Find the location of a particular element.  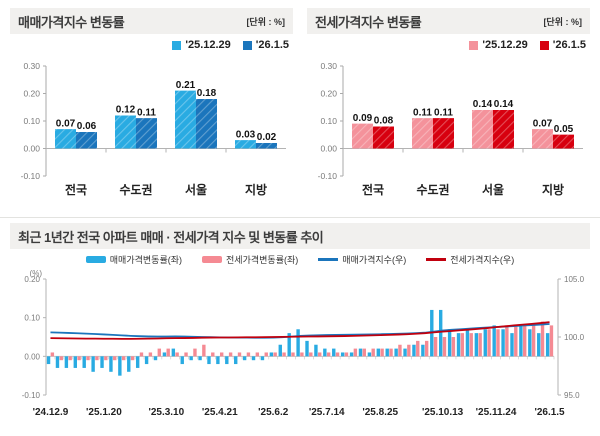

jeonse-legend-item-1: '25.12.29 is located at coordinates (498, 45).